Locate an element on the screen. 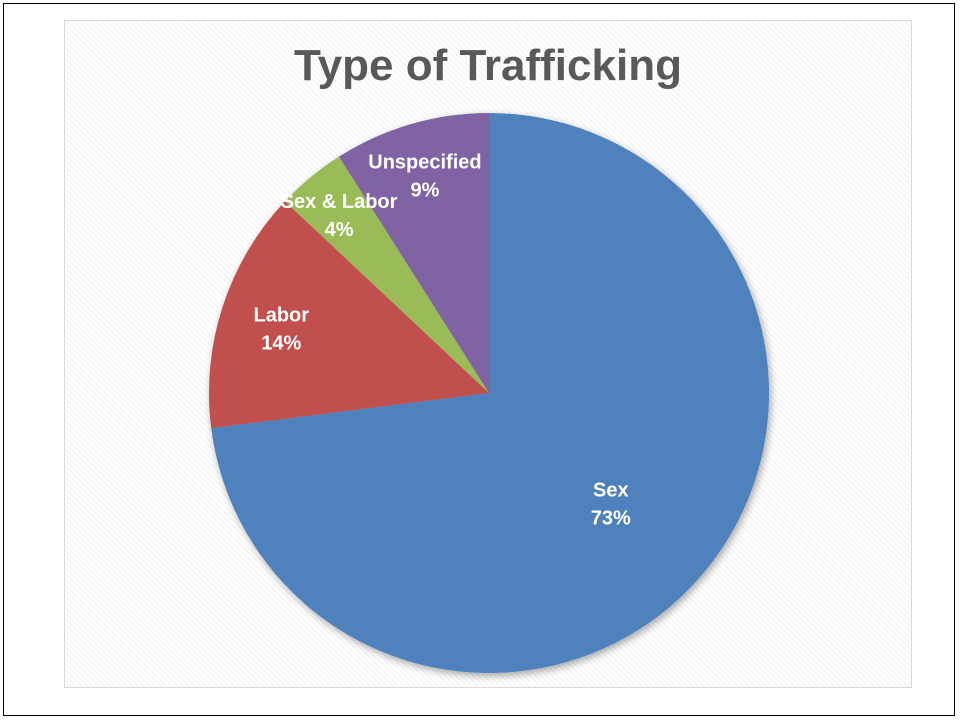 The height and width of the screenshot is (721, 960). pie-slice-unspecified is located at coordinates (413, 253).